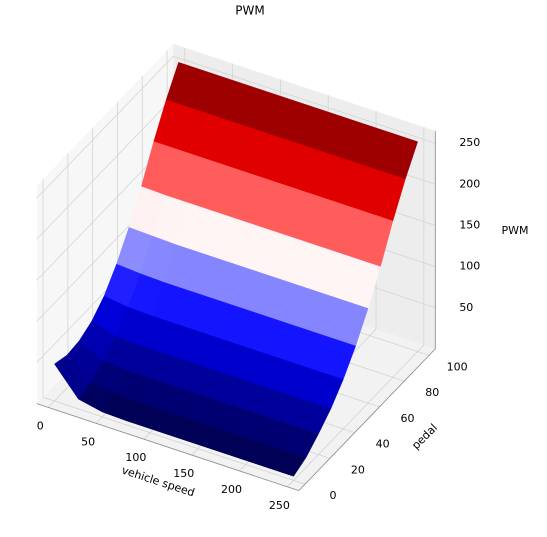  I want to click on x-tick-label: 50, so click(88, 441).